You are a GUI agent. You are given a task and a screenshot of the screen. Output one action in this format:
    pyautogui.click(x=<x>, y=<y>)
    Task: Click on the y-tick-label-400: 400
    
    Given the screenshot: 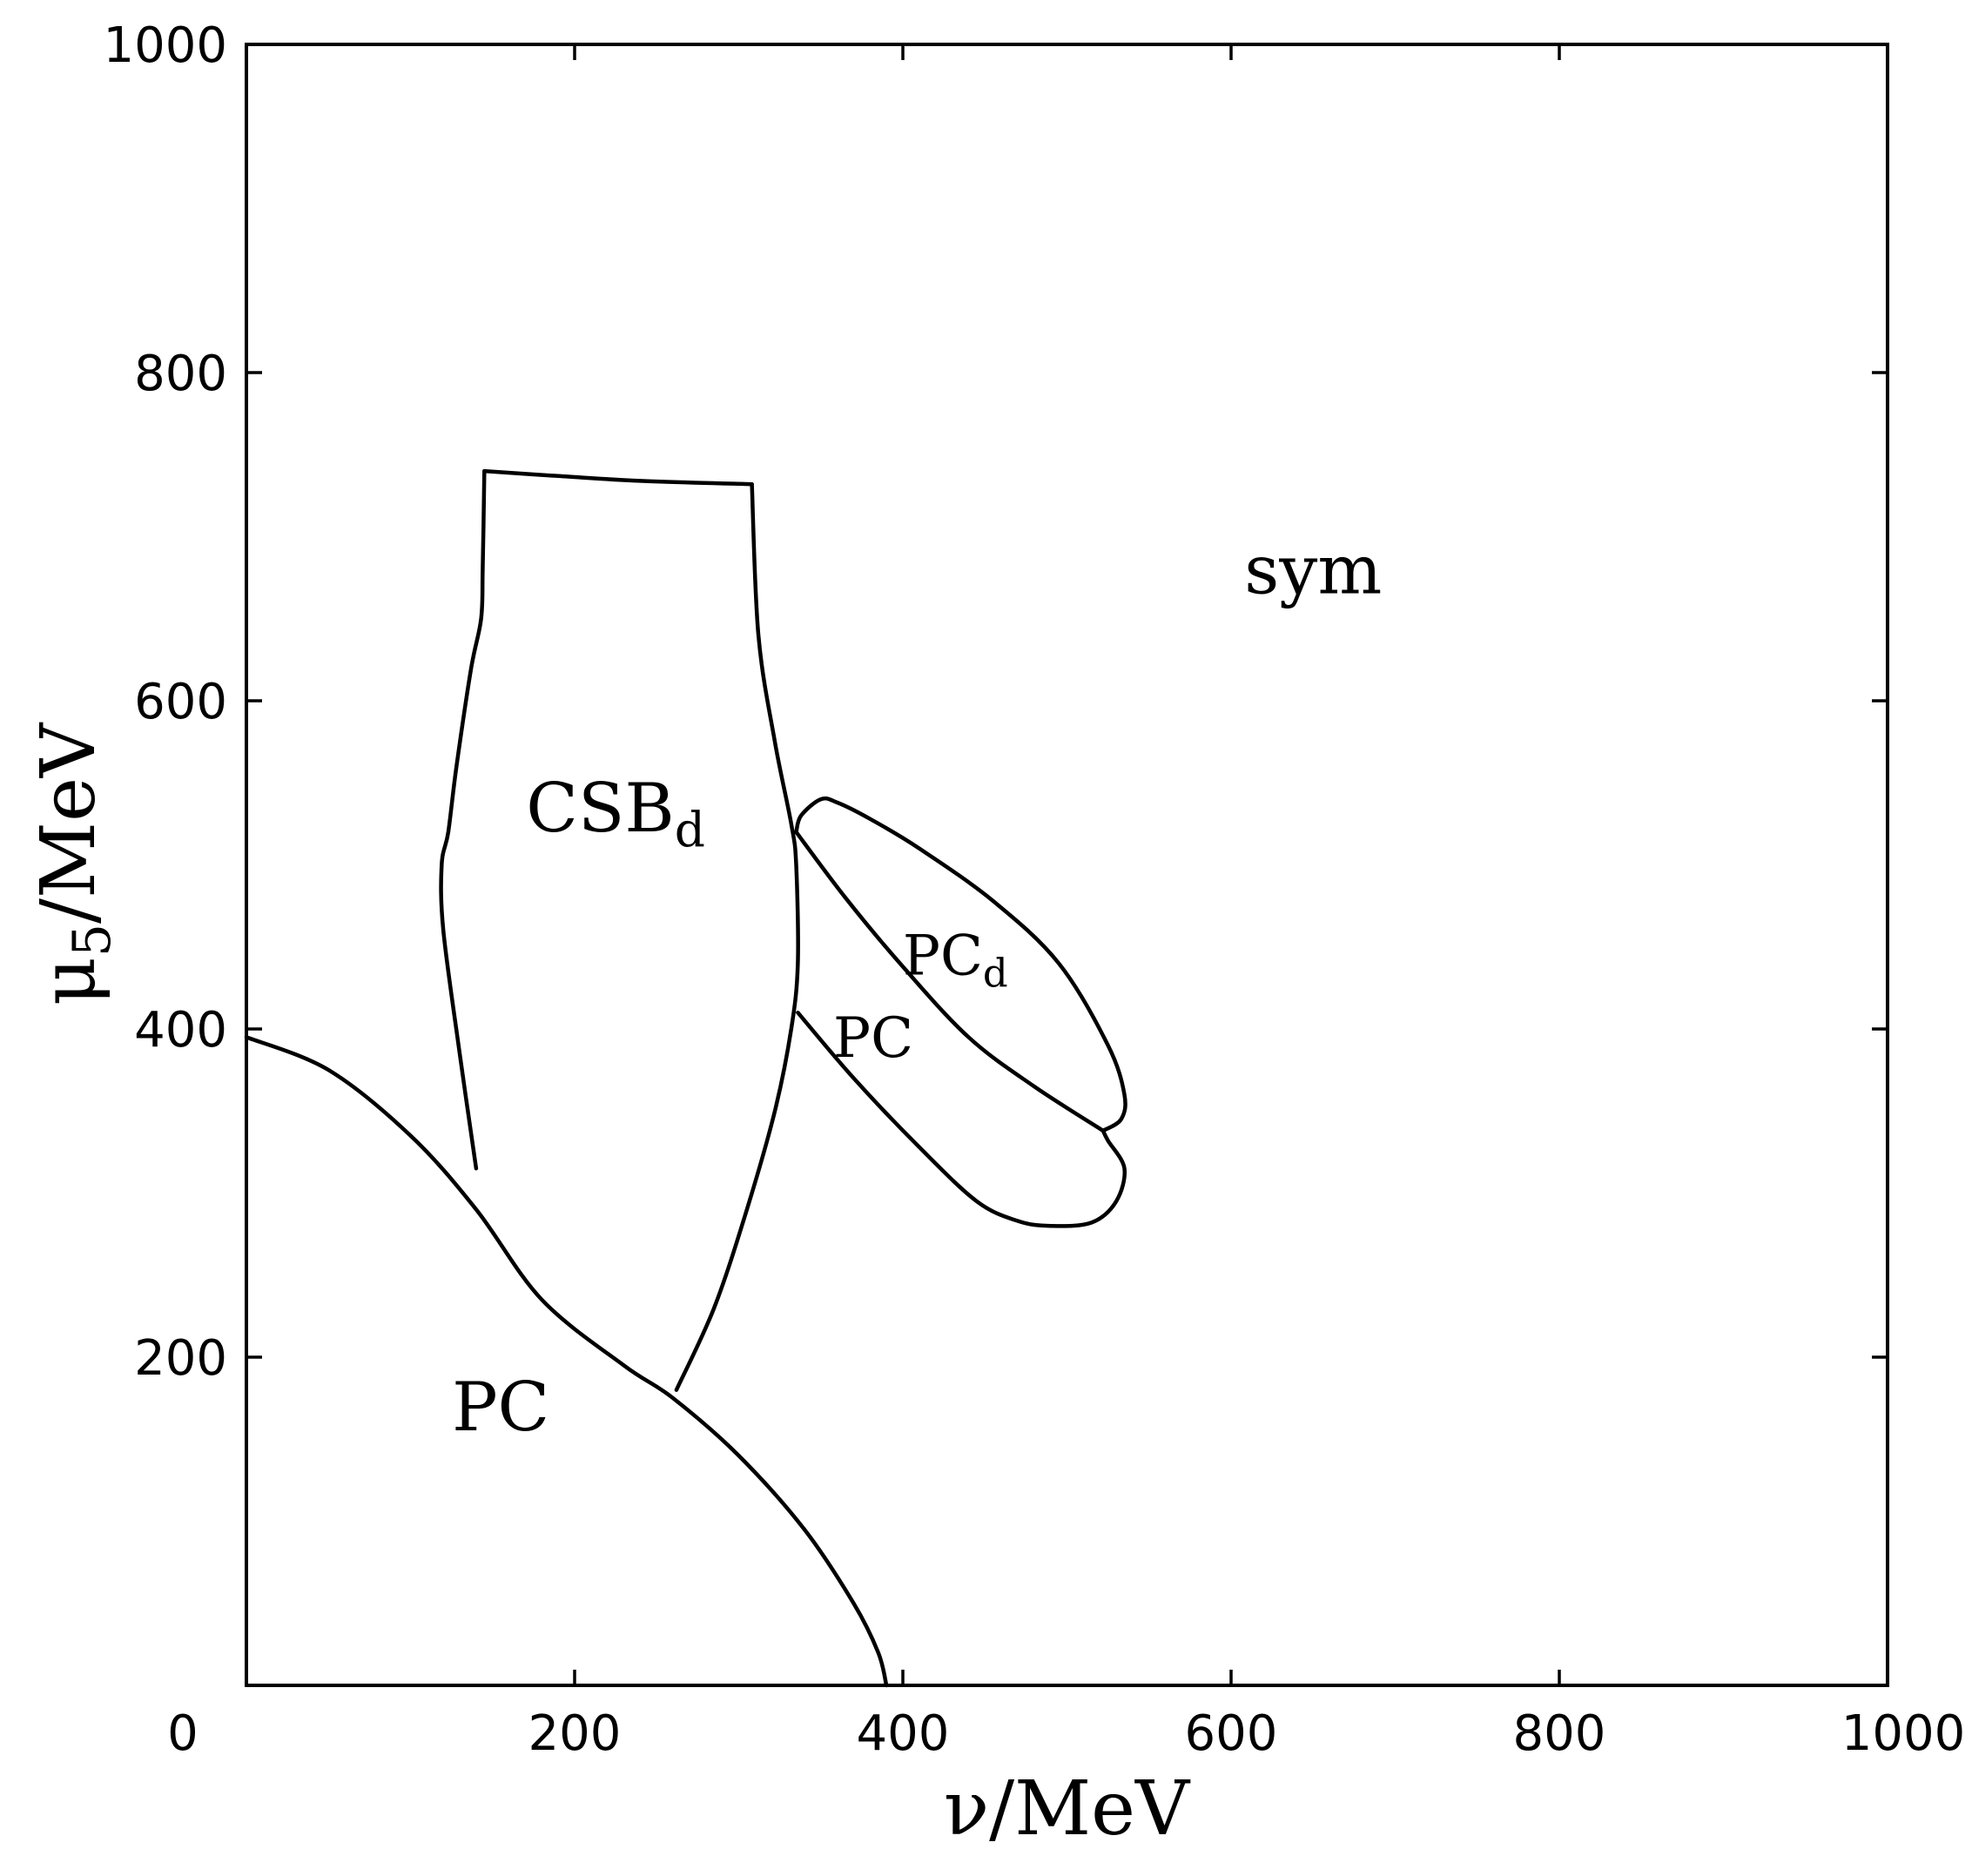 What is the action you would take?
    pyautogui.click(x=180, y=1030)
    